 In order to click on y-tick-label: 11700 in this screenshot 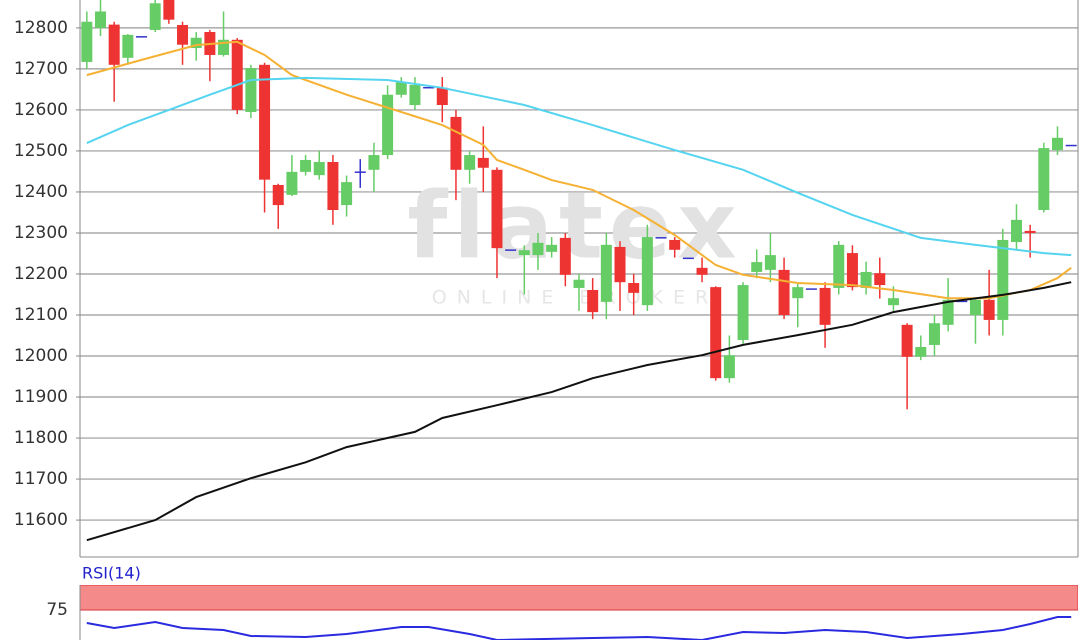, I will do `click(41, 479)`.